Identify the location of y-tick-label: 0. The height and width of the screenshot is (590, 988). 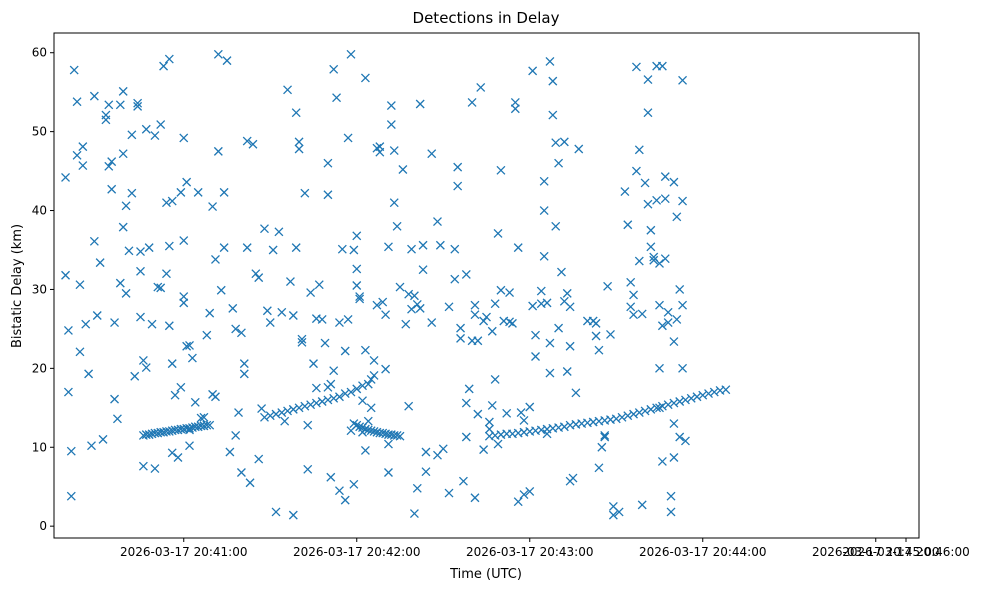
(43, 526).